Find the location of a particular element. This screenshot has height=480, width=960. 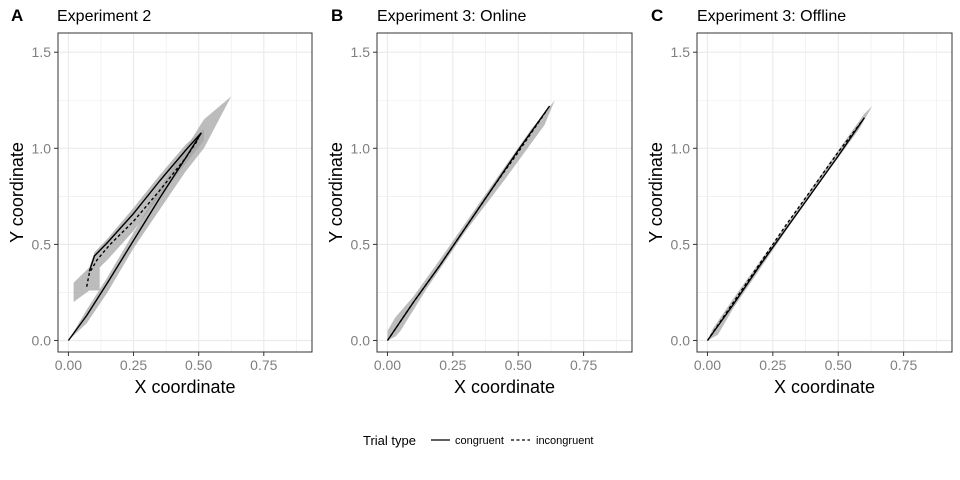

legend: Trial type congruent incongruent is located at coordinates (478, 440).